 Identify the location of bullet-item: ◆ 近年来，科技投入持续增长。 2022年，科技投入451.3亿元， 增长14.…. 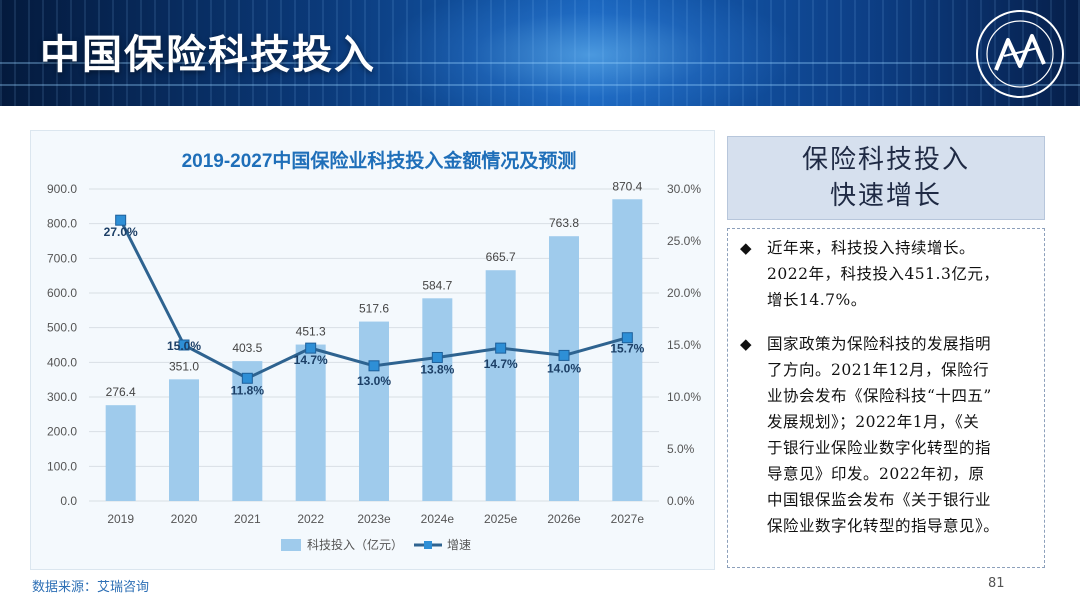
(886, 274).